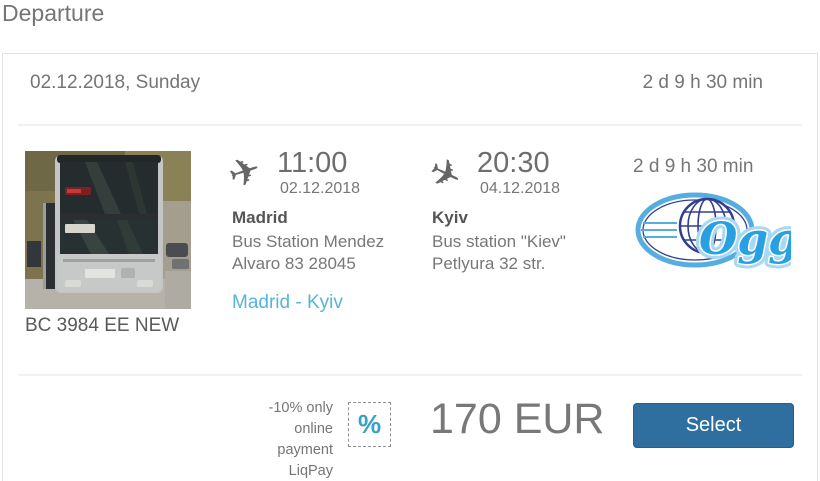 Image resolution: width=820 pixels, height=481 pixels. I want to click on bus-plate-caption: BC 3984 EE NEW, so click(102, 325).